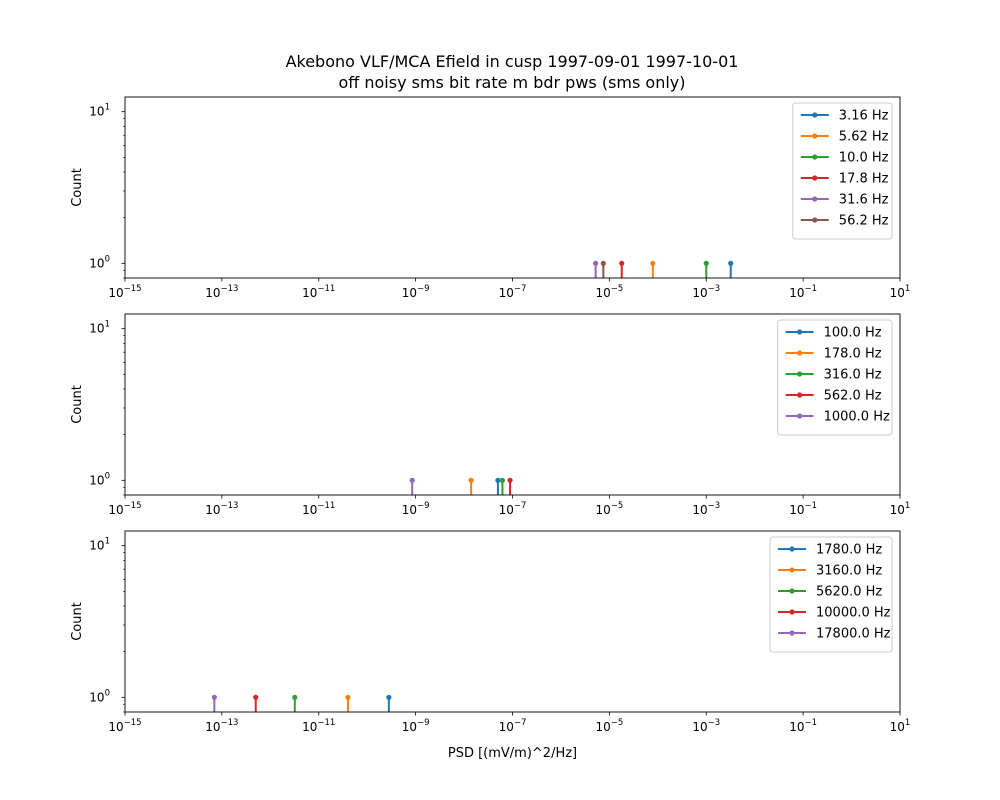  I want to click on tick-exponent: −15, so click(133, 723).